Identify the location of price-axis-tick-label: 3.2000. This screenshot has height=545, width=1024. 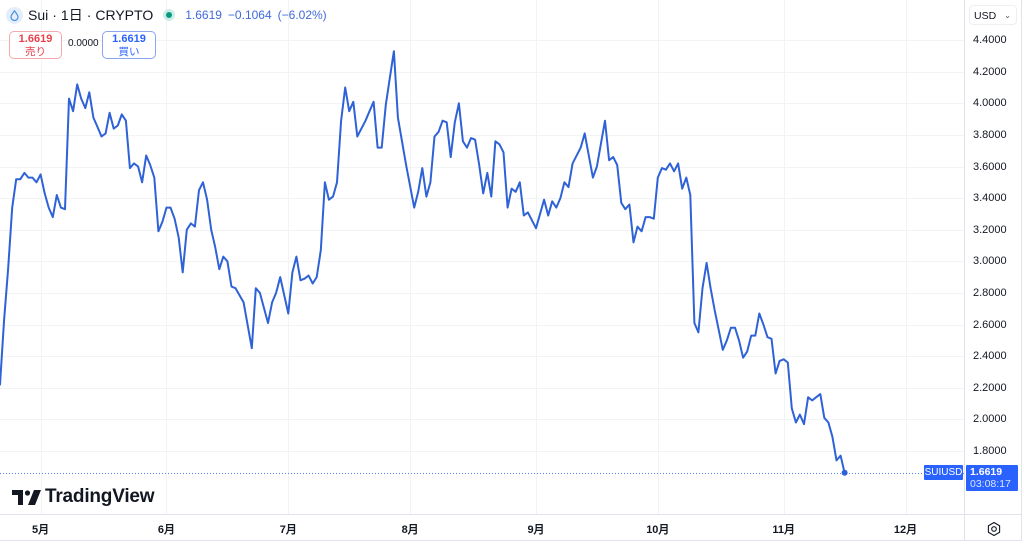
(990, 229).